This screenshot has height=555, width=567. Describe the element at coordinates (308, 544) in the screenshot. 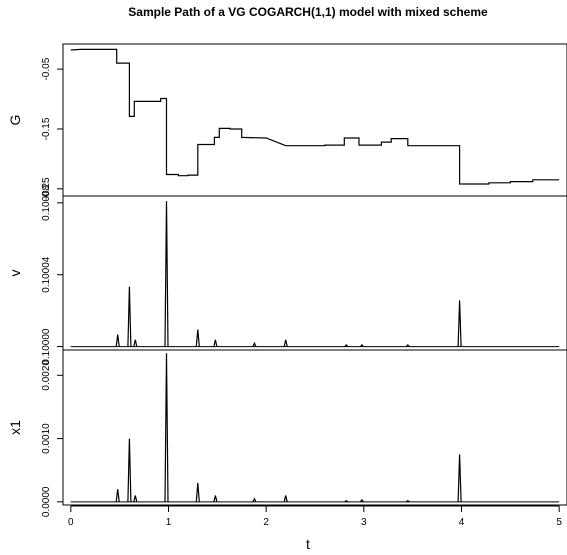

I see `x-axis-label: t` at that location.